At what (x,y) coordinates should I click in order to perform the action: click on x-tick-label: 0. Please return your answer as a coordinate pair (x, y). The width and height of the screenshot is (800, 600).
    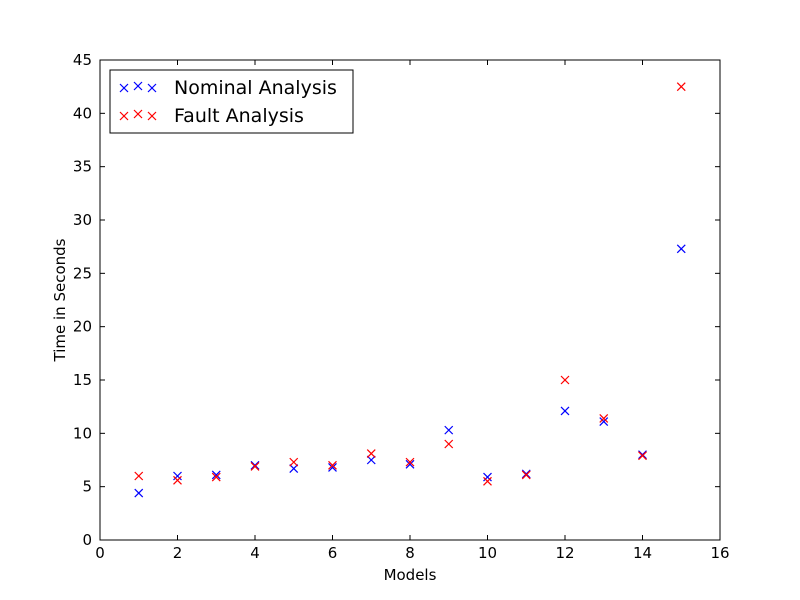
    Looking at the image, I should click on (100, 553).